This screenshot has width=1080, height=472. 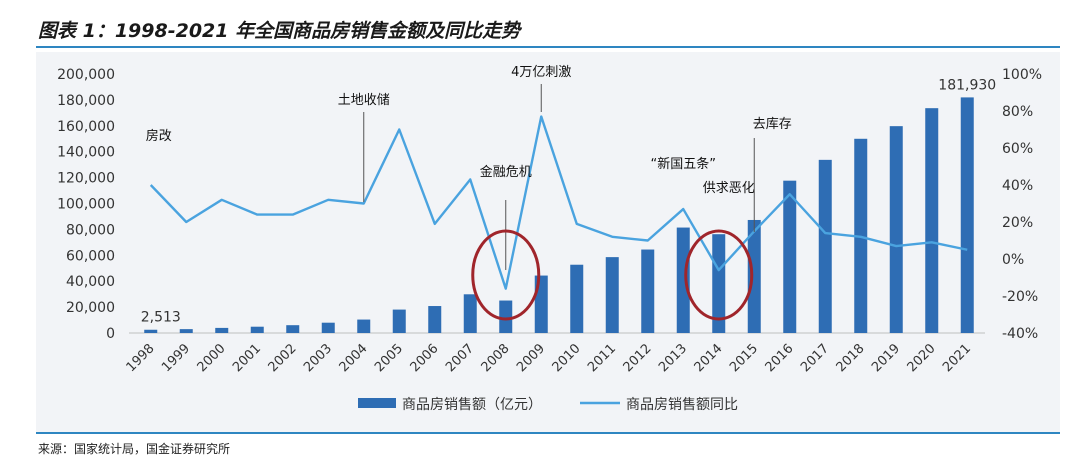 I want to click on left-axis-tick-label: 0, so click(x=110, y=334).